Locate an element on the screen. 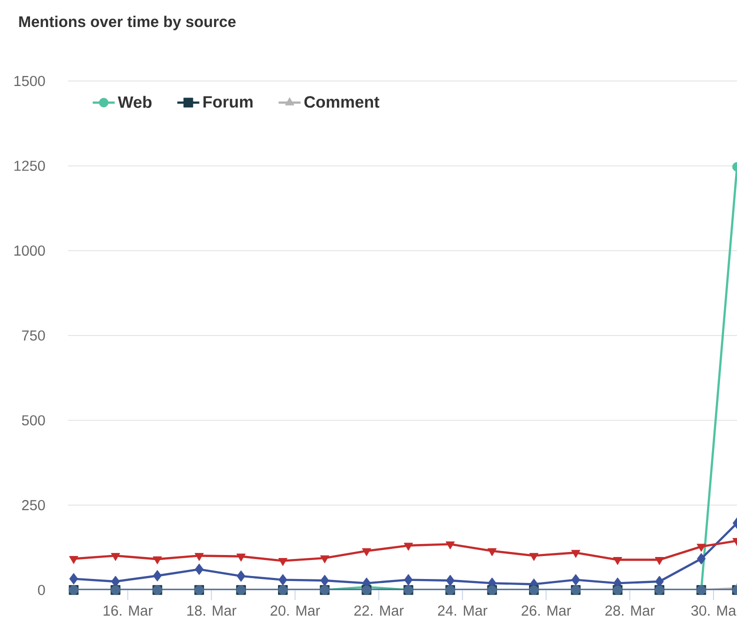 The image size is (737, 623). legend-label: Forum is located at coordinates (228, 102).